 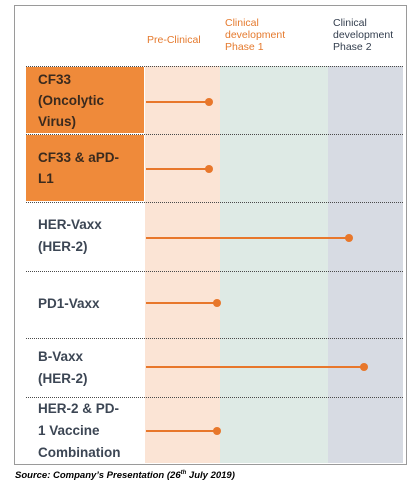 I want to click on row-name: HER-2 & PD- 1 Vaccine Combination, so click(x=79, y=430).